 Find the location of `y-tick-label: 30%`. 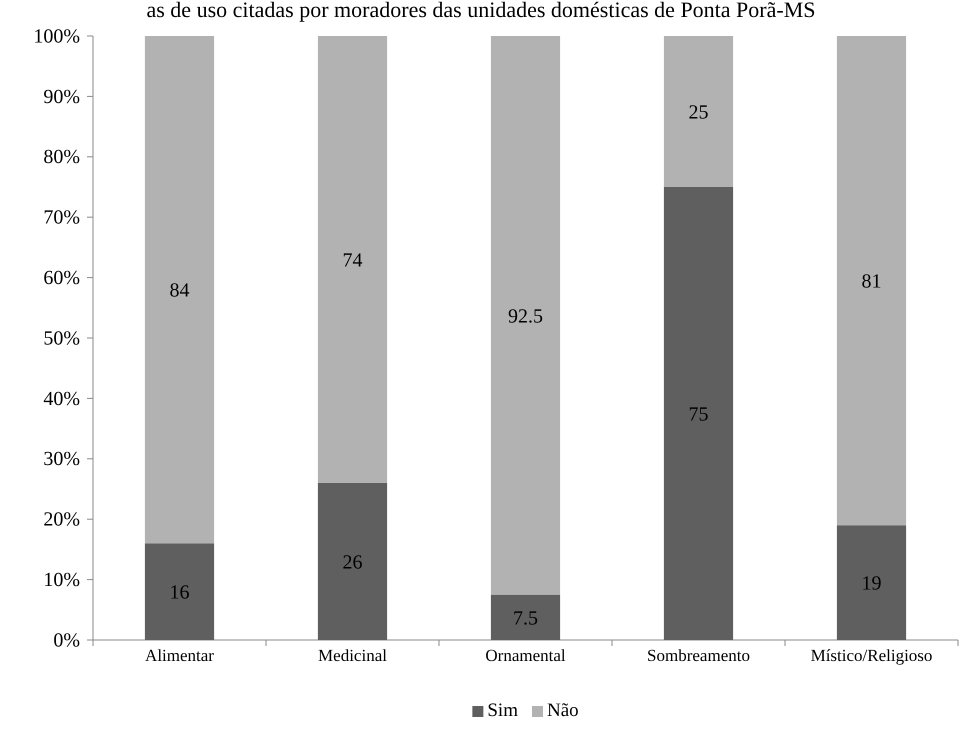

y-tick-label: 30% is located at coordinates (61, 459).